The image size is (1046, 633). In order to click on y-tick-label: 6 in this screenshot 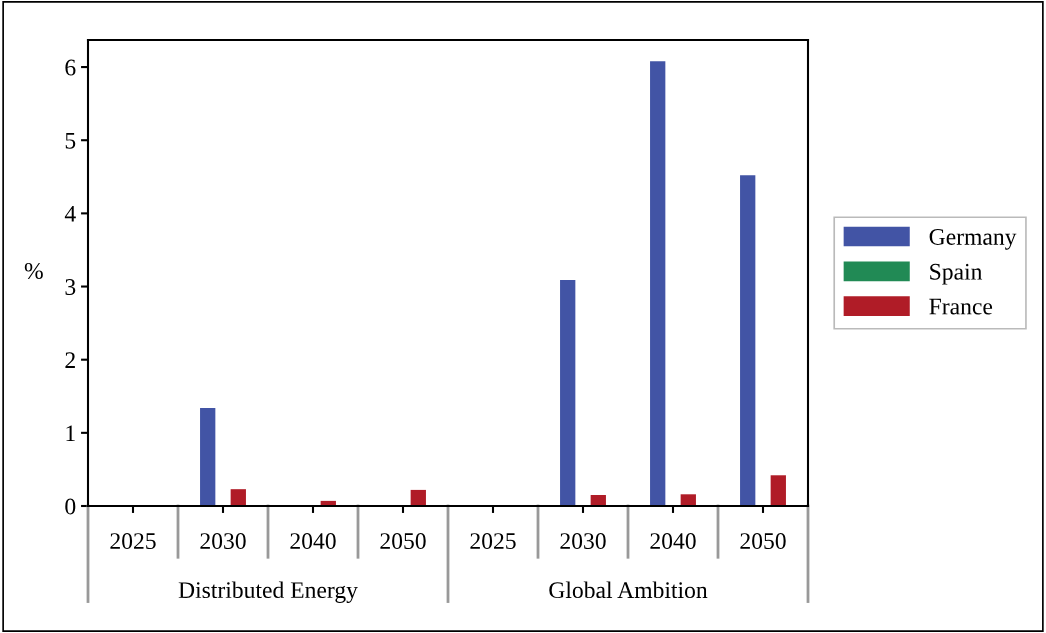, I will do `click(70, 67)`.